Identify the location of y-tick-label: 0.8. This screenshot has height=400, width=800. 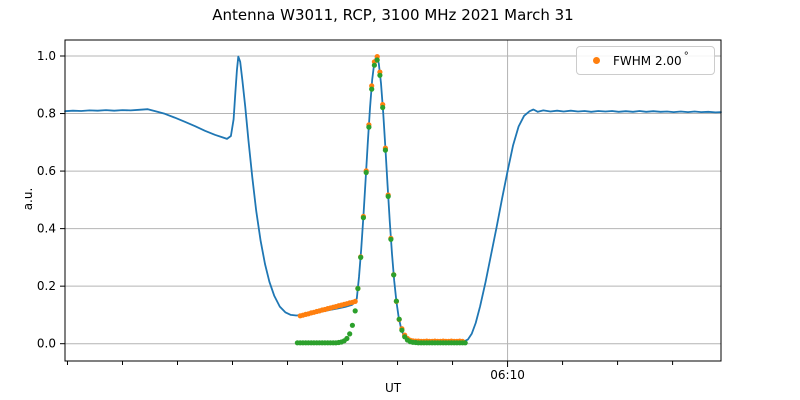
(46, 114).